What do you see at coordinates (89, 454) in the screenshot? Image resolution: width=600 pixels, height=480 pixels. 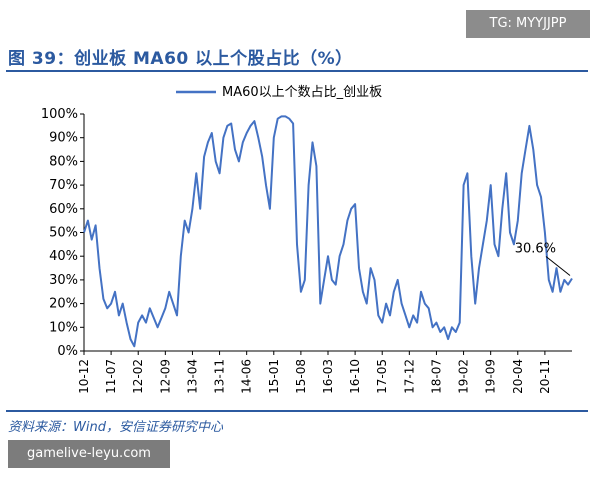 I see `watermark-bottom: gamelive-leyu.com` at bounding box center [89, 454].